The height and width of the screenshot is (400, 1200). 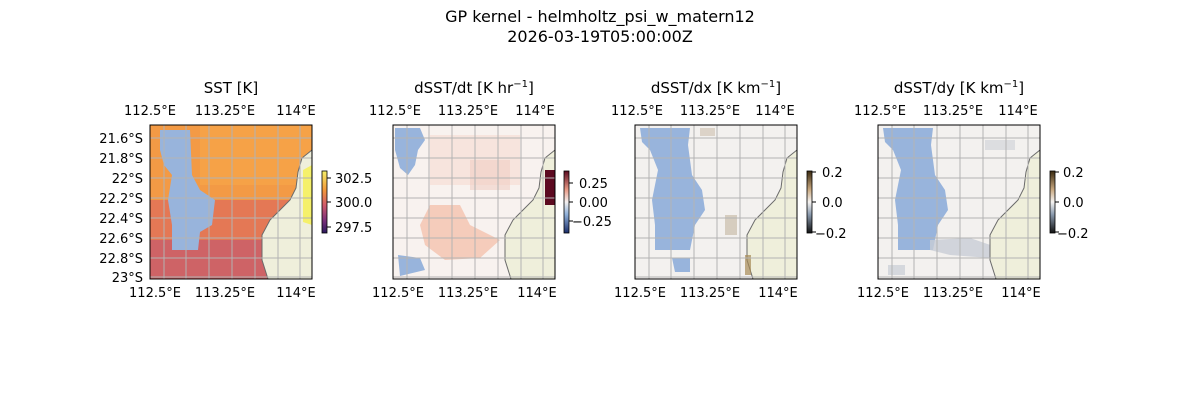 What do you see at coordinates (353, 228) in the screenshot?
I see `sst-cbar-tick-2: 297.5` at bounding box center [353, 228].